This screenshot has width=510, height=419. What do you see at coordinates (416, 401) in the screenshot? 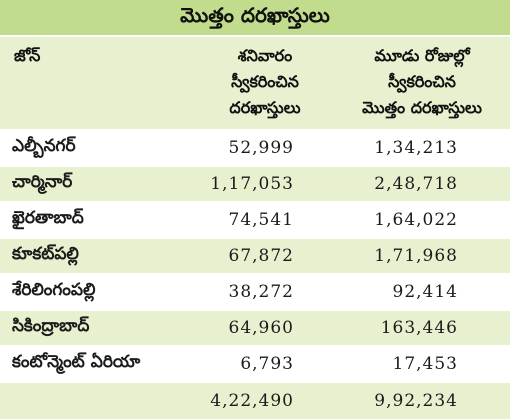
I see `total-count: 9,92,234` at bounding box center [416, 401].